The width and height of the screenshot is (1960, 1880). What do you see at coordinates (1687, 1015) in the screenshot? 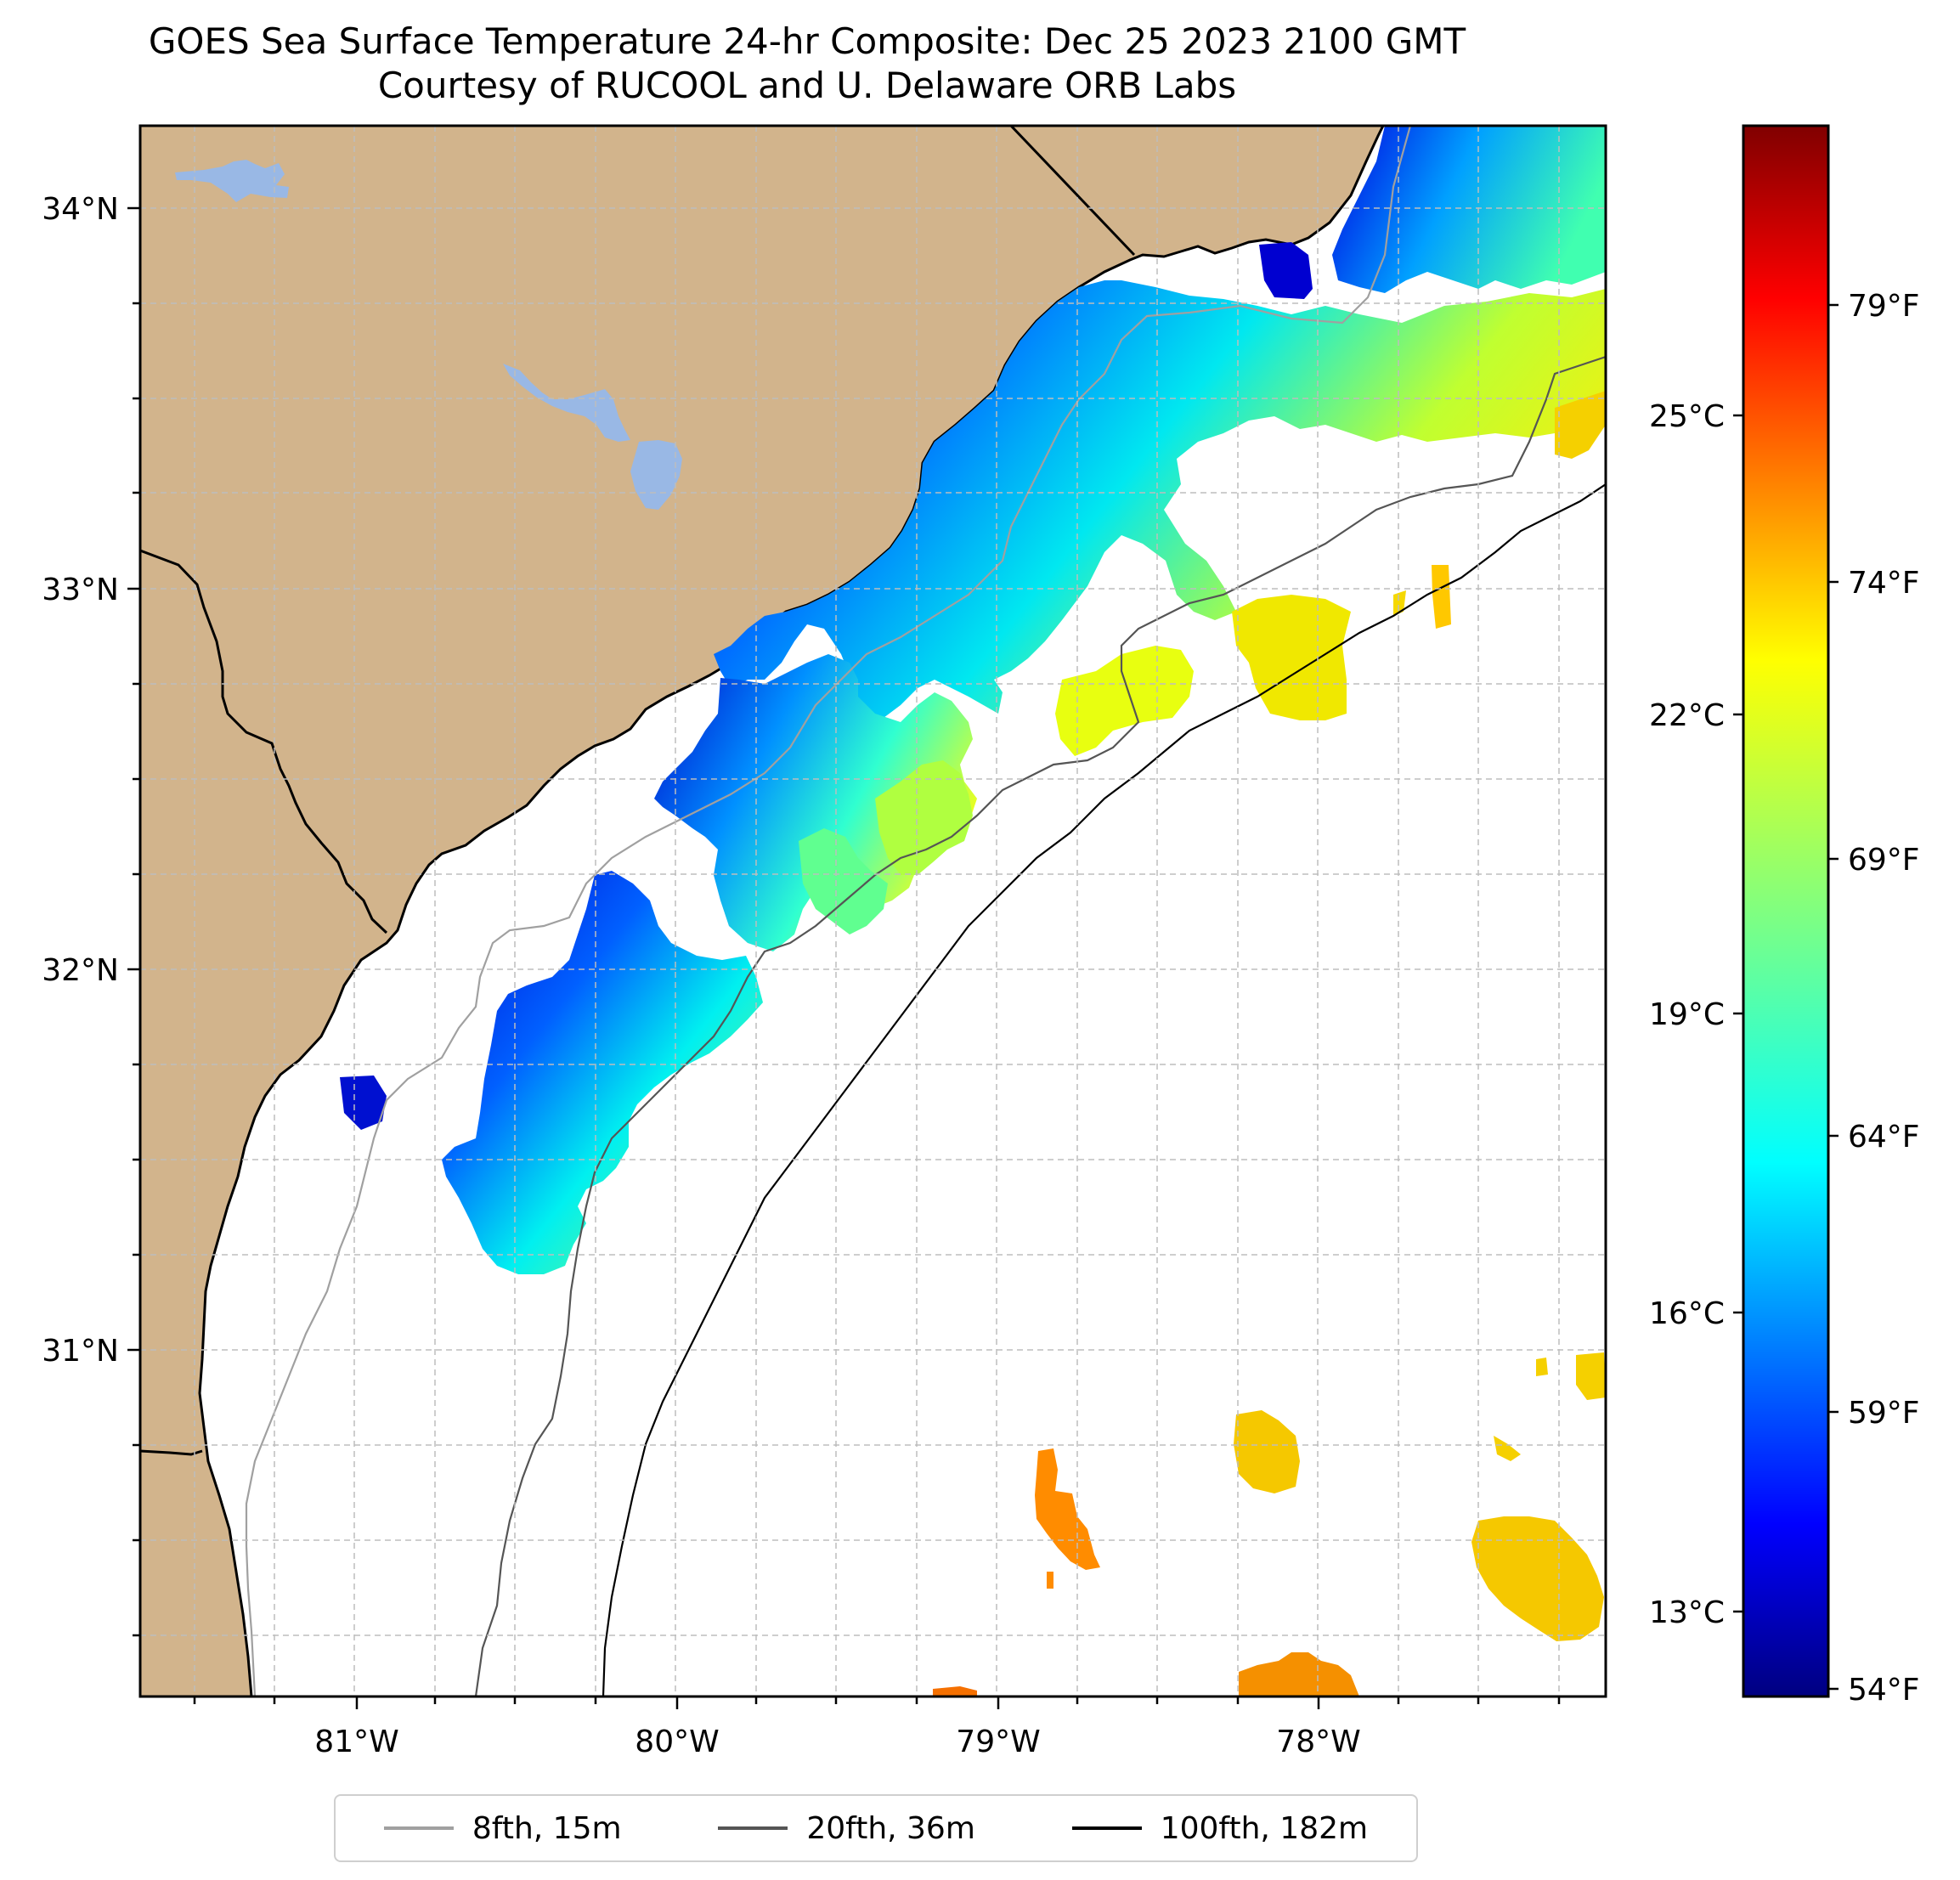
I see `celsius-tick-label: 19°C` at bounding box center [1687, 1015].